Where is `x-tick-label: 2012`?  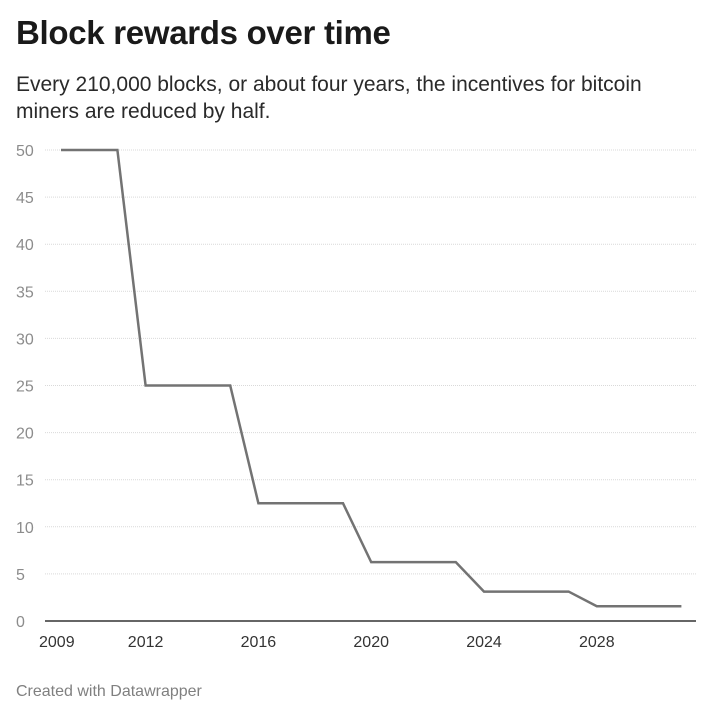 x-tick-label: 2012 is located at coordinates (146, 642).